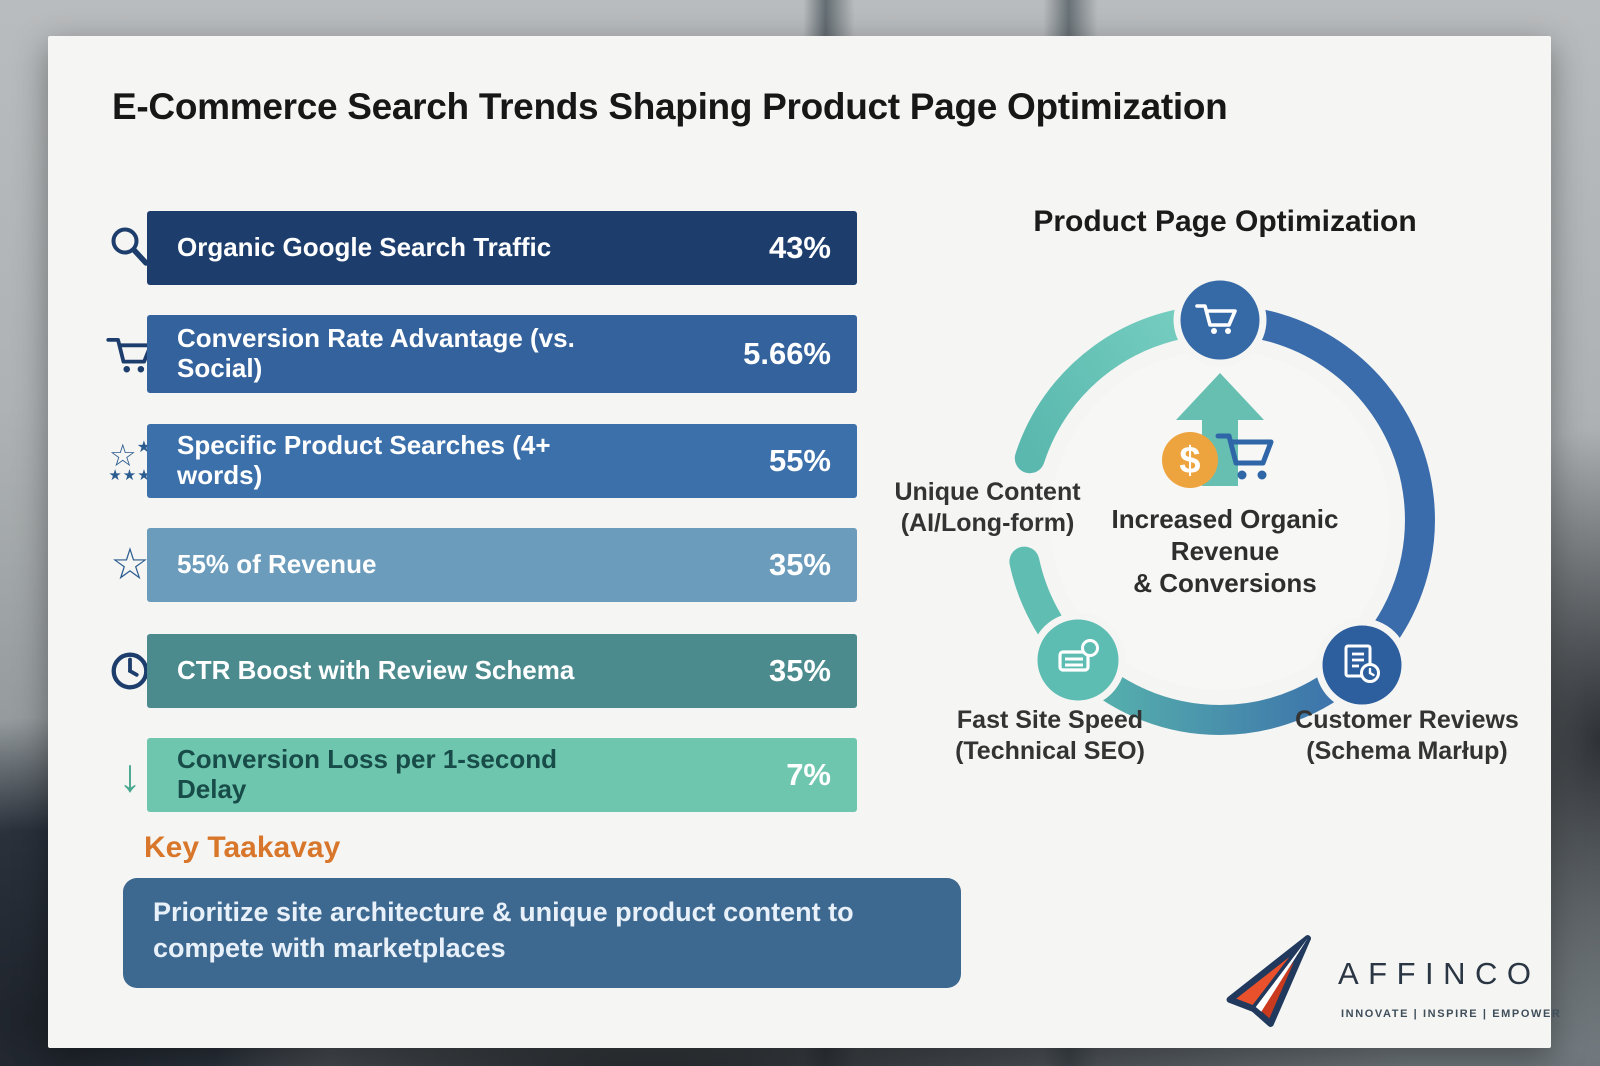 This screenshot has width=1600, height=1066. What do you see at coordinates (808, 774) in the screenshot?
I see `stat-value: 7%` at bounding box center [808, 774].